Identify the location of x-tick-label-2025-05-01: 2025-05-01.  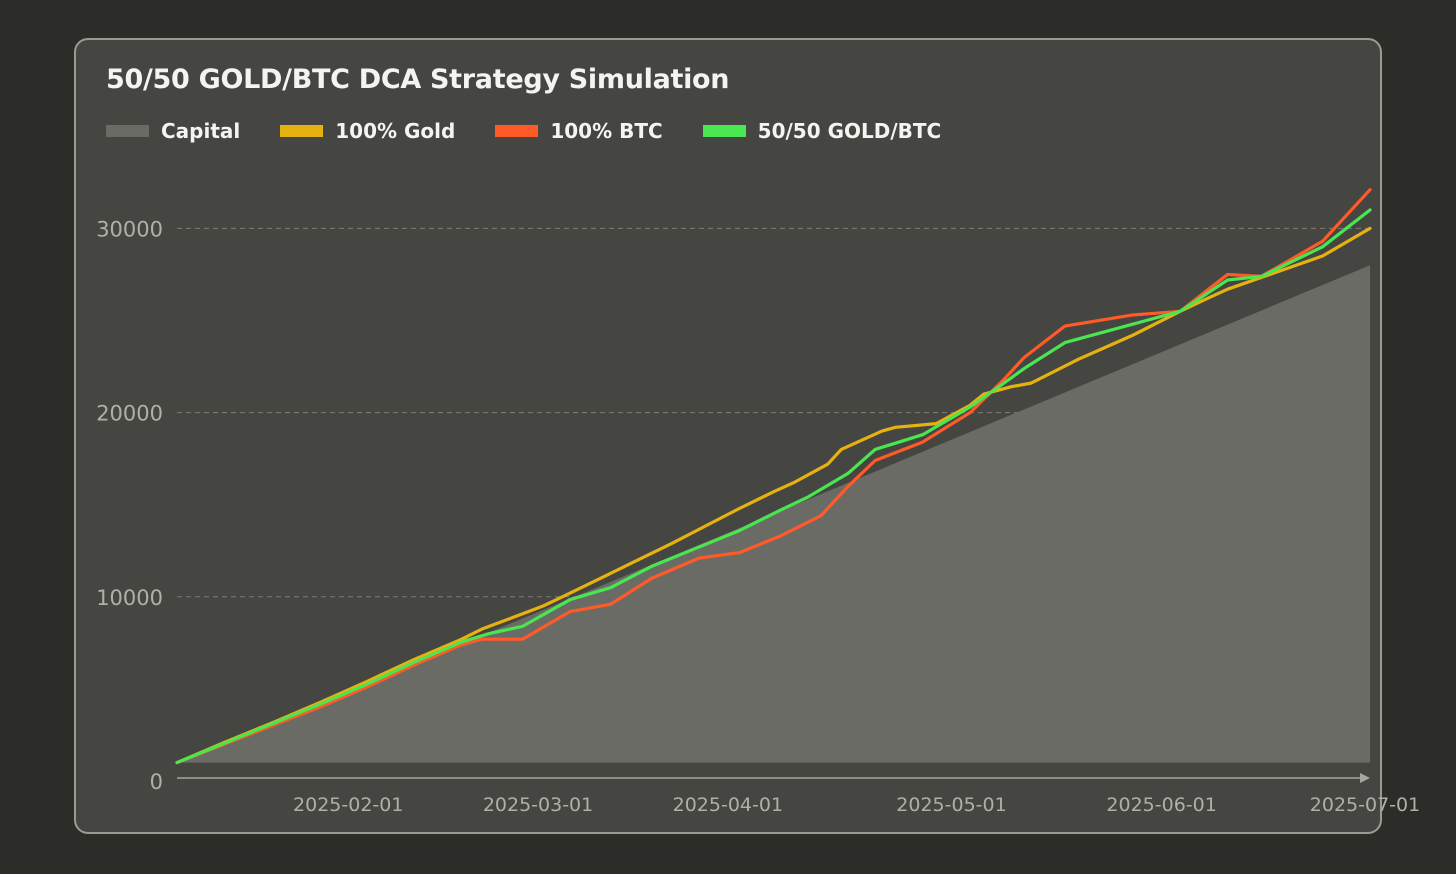
(951, 805).